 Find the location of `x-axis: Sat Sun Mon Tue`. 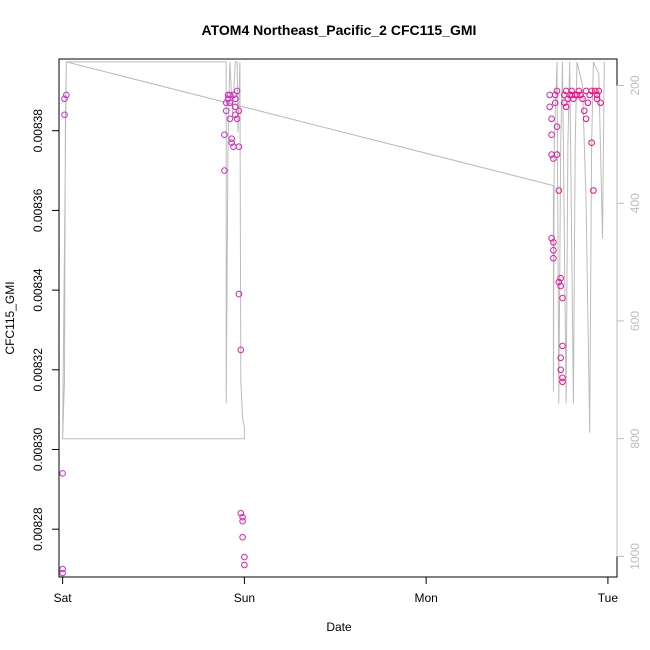

x-axis: Sat Sun Mon Tue is located at coordinates (336, 590).